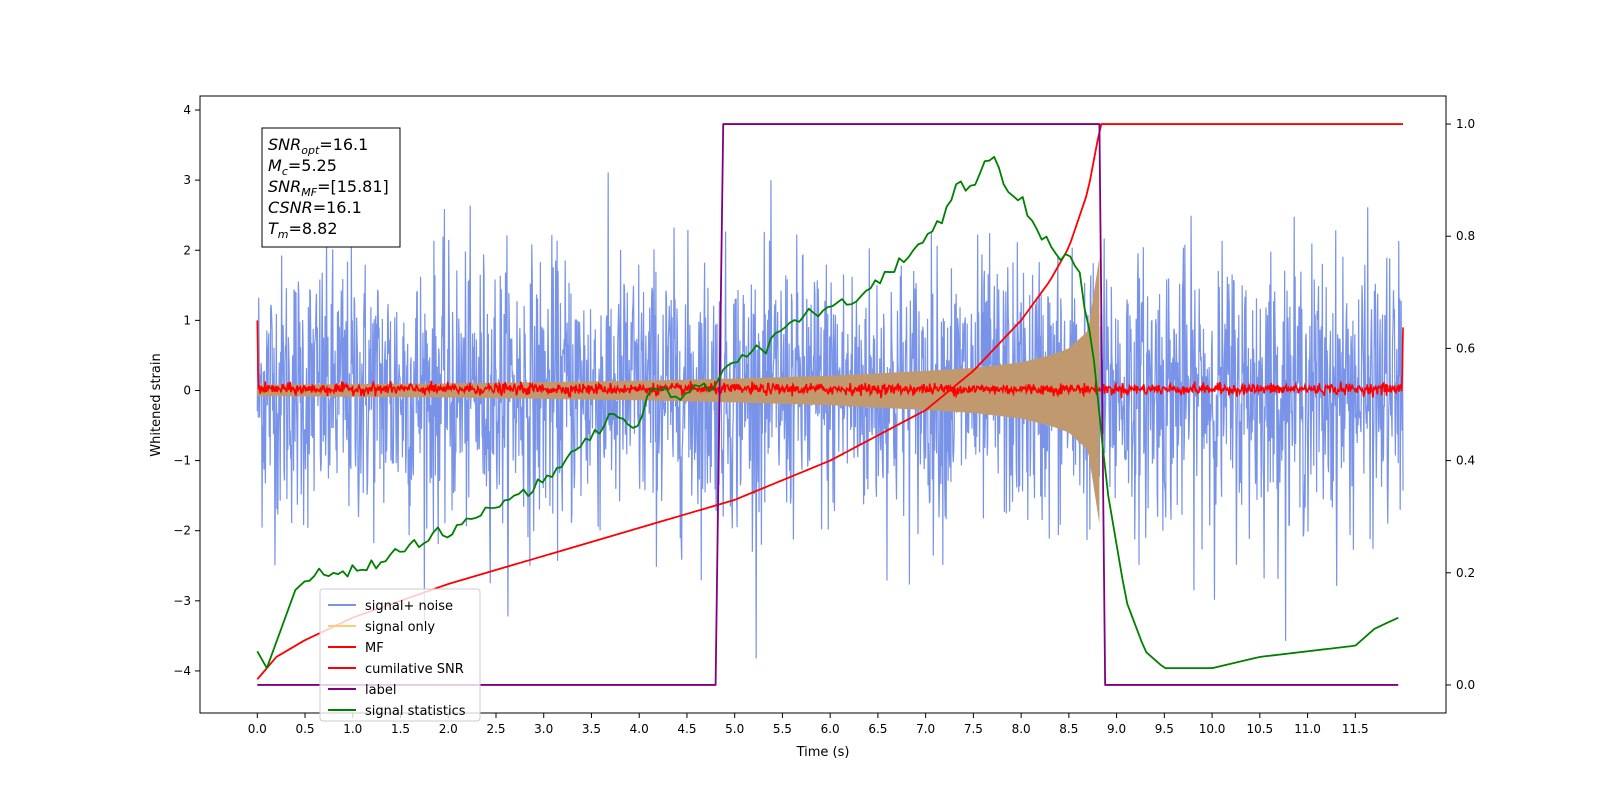 The height and width of the screenshot is (800, 1600). I want to click on x-tick-label: 3.0, so click(543, 729).